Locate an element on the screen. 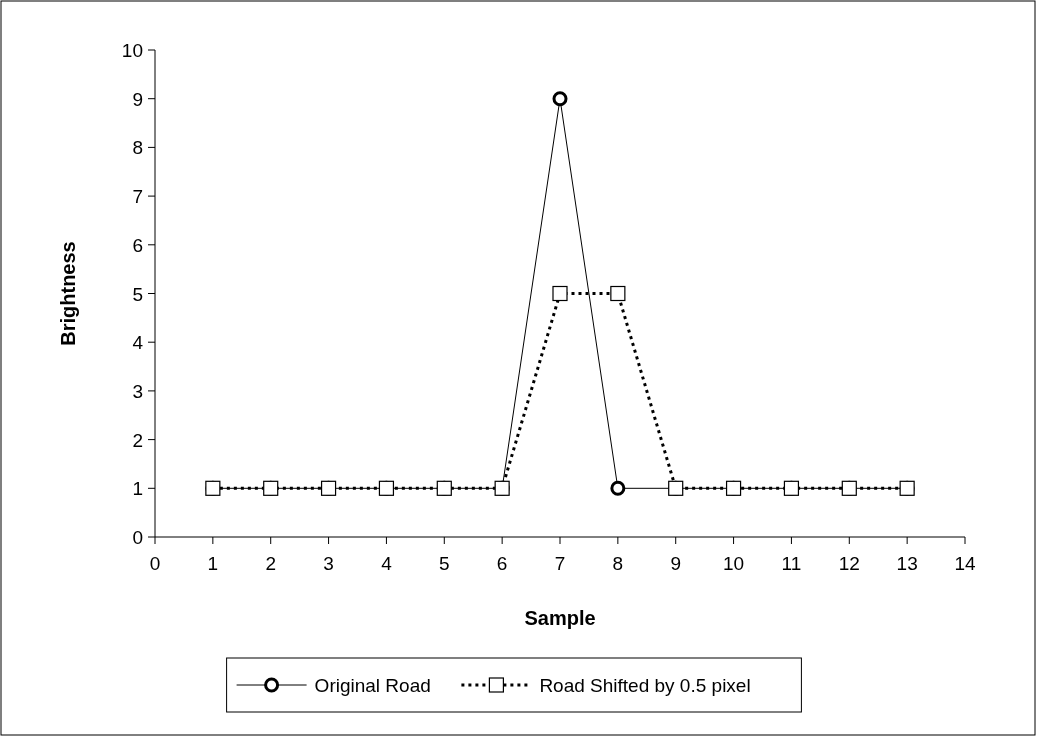 The height and width of the screenshot is (738, 1038). y-axis-title: Brightness is located at coordinates (68, 293).